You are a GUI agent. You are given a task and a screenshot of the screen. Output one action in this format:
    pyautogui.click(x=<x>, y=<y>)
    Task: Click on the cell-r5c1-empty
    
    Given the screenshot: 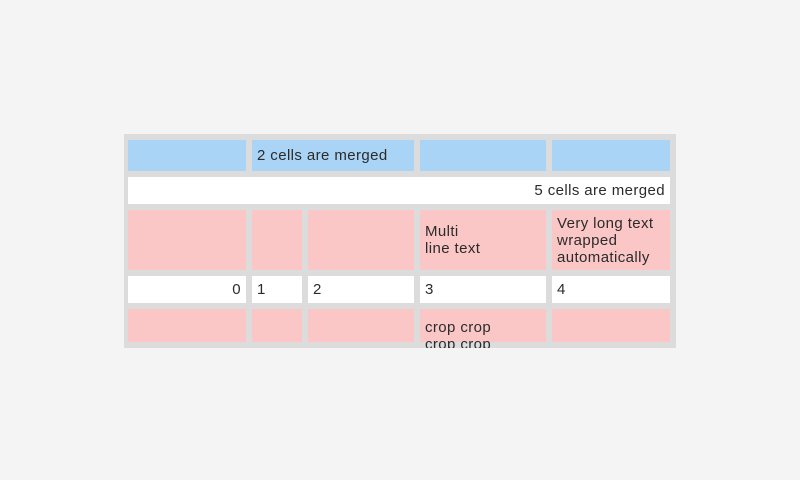 What is the action you would take?
    pyautogui.click(x=187, y=325)
    